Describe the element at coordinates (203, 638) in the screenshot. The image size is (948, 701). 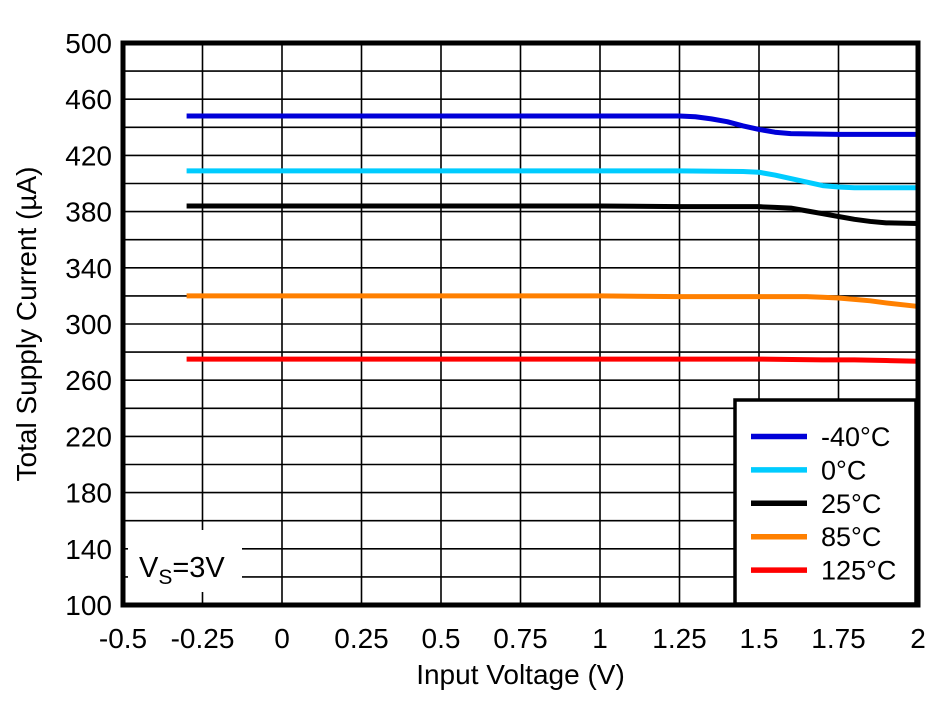
I see `x-tick-label: -0.25` at that location.